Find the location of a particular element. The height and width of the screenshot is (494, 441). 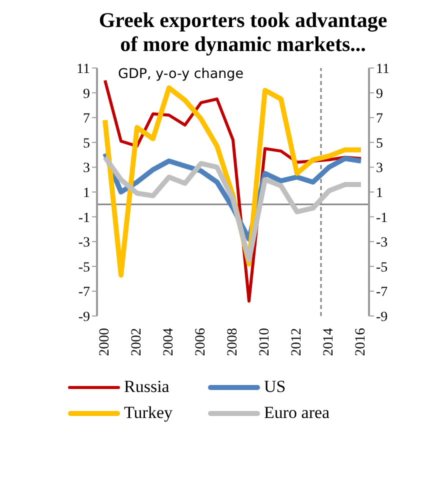

x-tick-label: 2016 is located at coordinates (361, 342).